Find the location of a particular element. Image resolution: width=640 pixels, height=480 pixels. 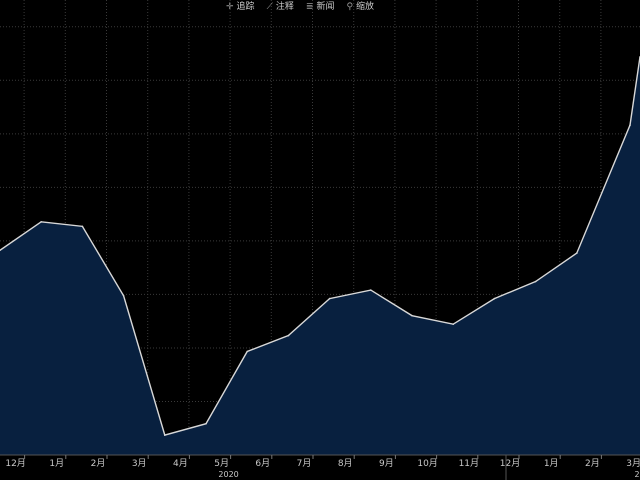

zoom-icon: ⚲ is located at coordinates (350, 7).